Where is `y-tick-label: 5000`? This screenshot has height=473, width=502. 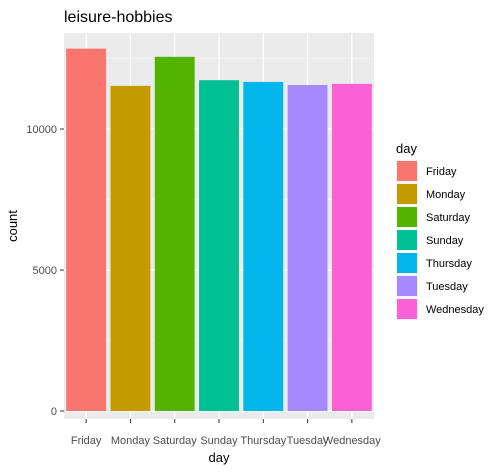 y-tick-label: 5000 is located at coordinates (45, 271).